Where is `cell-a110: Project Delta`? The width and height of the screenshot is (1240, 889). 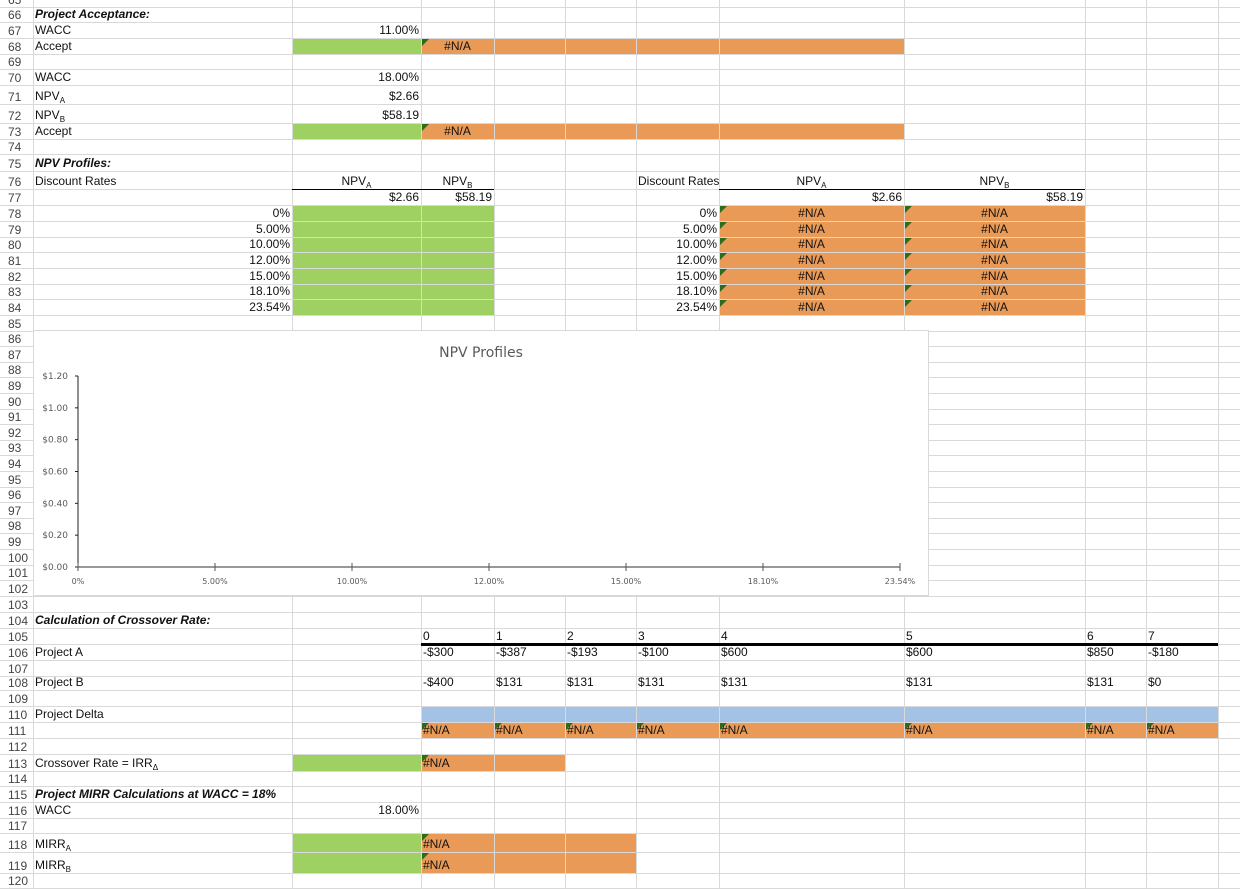
cell-a110: Project Delta is located at coordinates (162, 714).